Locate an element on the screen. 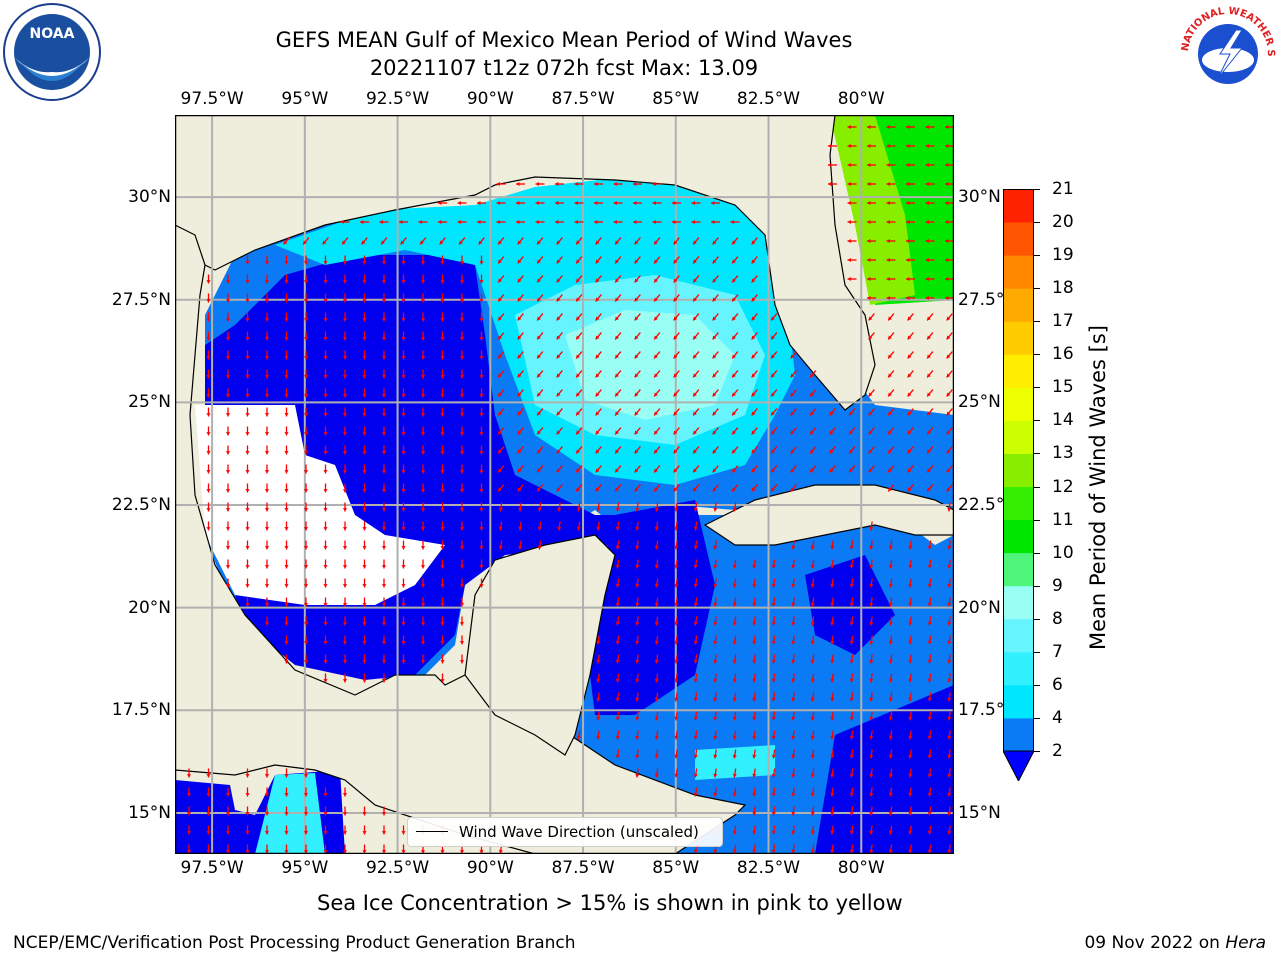 The image size is (1280, 960). central-gulf-pale is located at coordinates (650, 365).